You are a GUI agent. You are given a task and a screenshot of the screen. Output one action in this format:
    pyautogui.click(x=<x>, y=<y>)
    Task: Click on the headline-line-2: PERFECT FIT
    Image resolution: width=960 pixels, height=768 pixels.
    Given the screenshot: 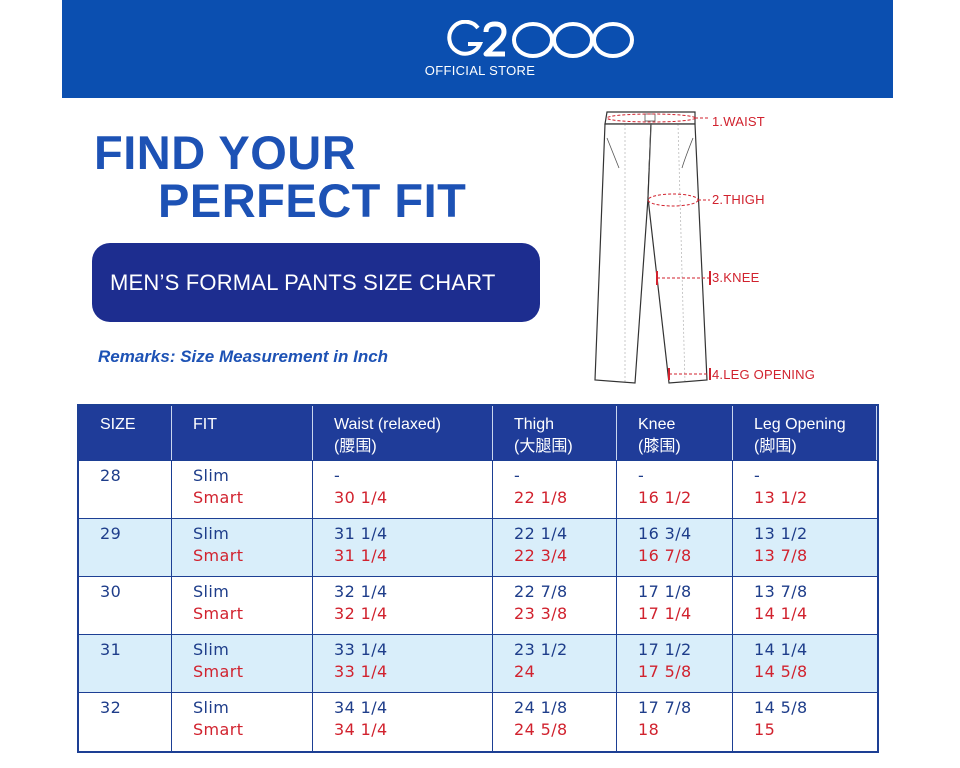 What is the action you would take?
    pyautogui.click(x=312, y=200)
    